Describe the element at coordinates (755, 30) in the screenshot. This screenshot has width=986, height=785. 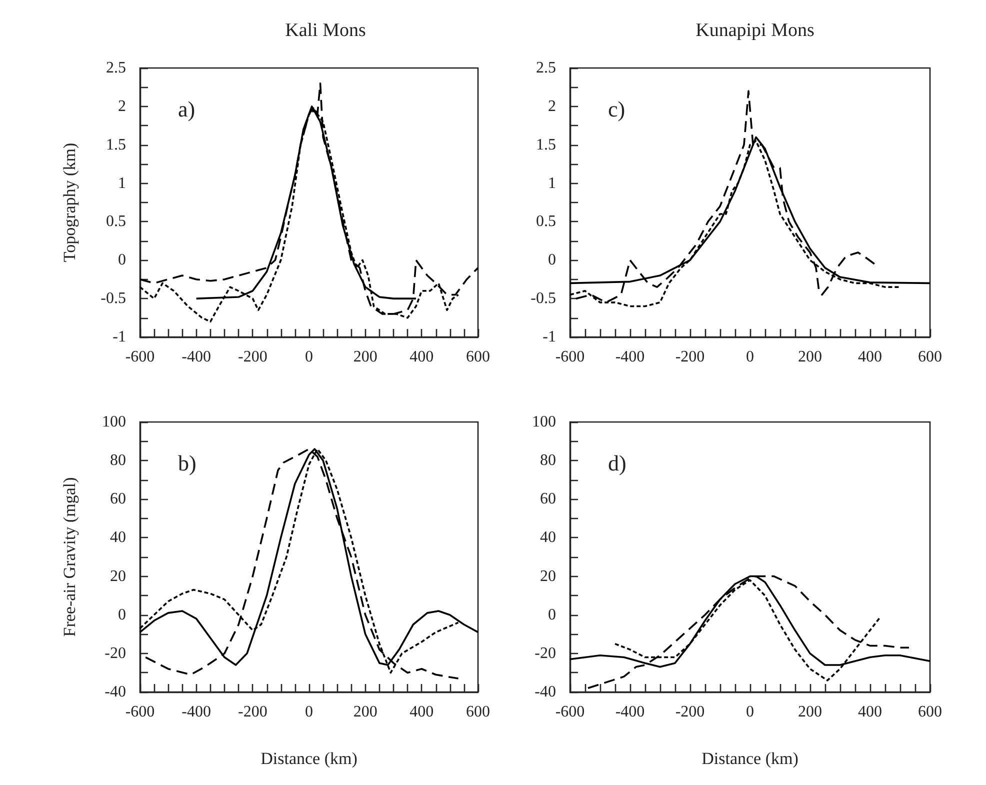
I see `chart-title: Kunapipi Mons` at that location.